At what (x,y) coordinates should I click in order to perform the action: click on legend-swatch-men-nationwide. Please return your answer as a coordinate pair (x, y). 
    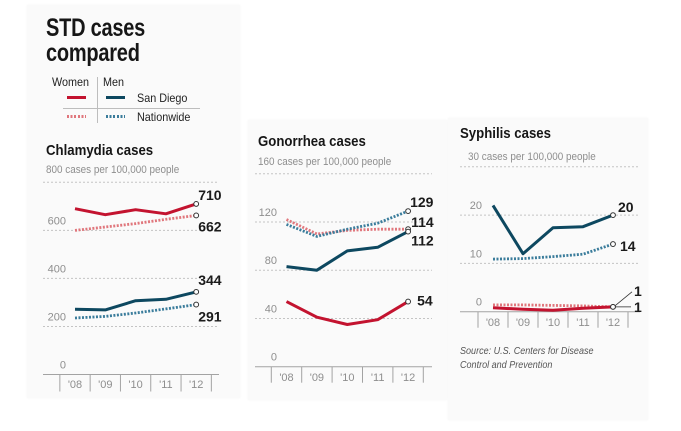
    Looking at the image, I should click on (115, 116).